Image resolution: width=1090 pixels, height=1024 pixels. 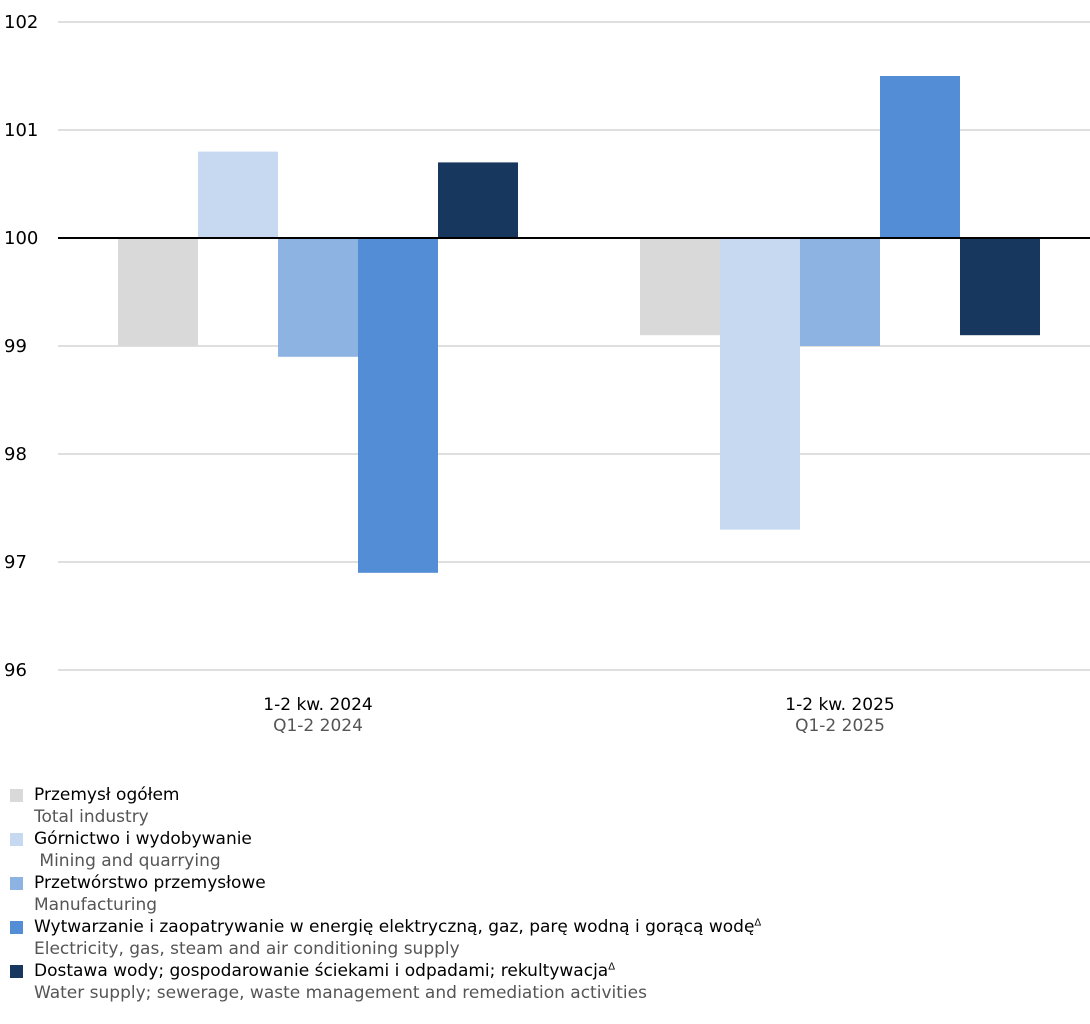 I want to click on legend-label-pl: Przemysł ogółem, so click(x=107, y=795).